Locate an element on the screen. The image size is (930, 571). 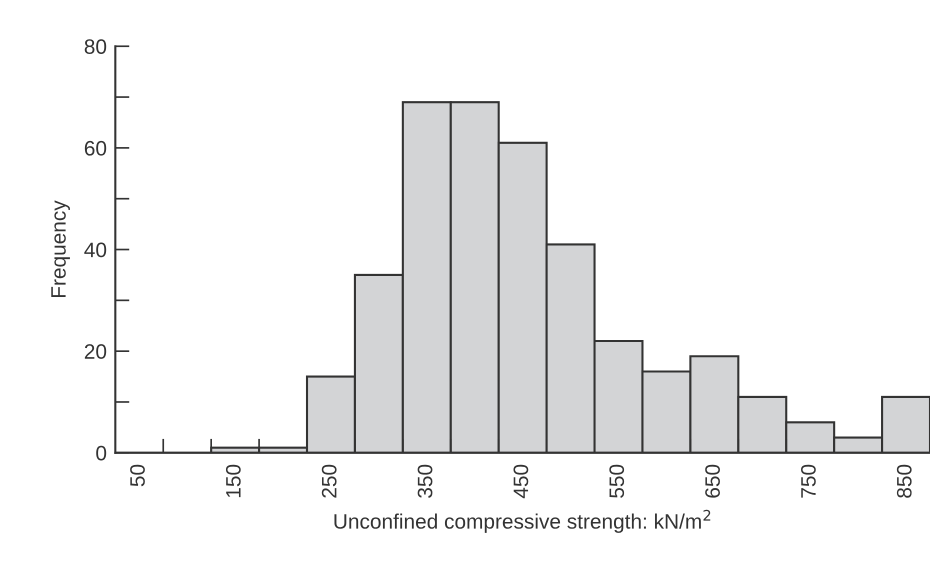
x-tick-label: 350 is located at coordinates (425, 481).